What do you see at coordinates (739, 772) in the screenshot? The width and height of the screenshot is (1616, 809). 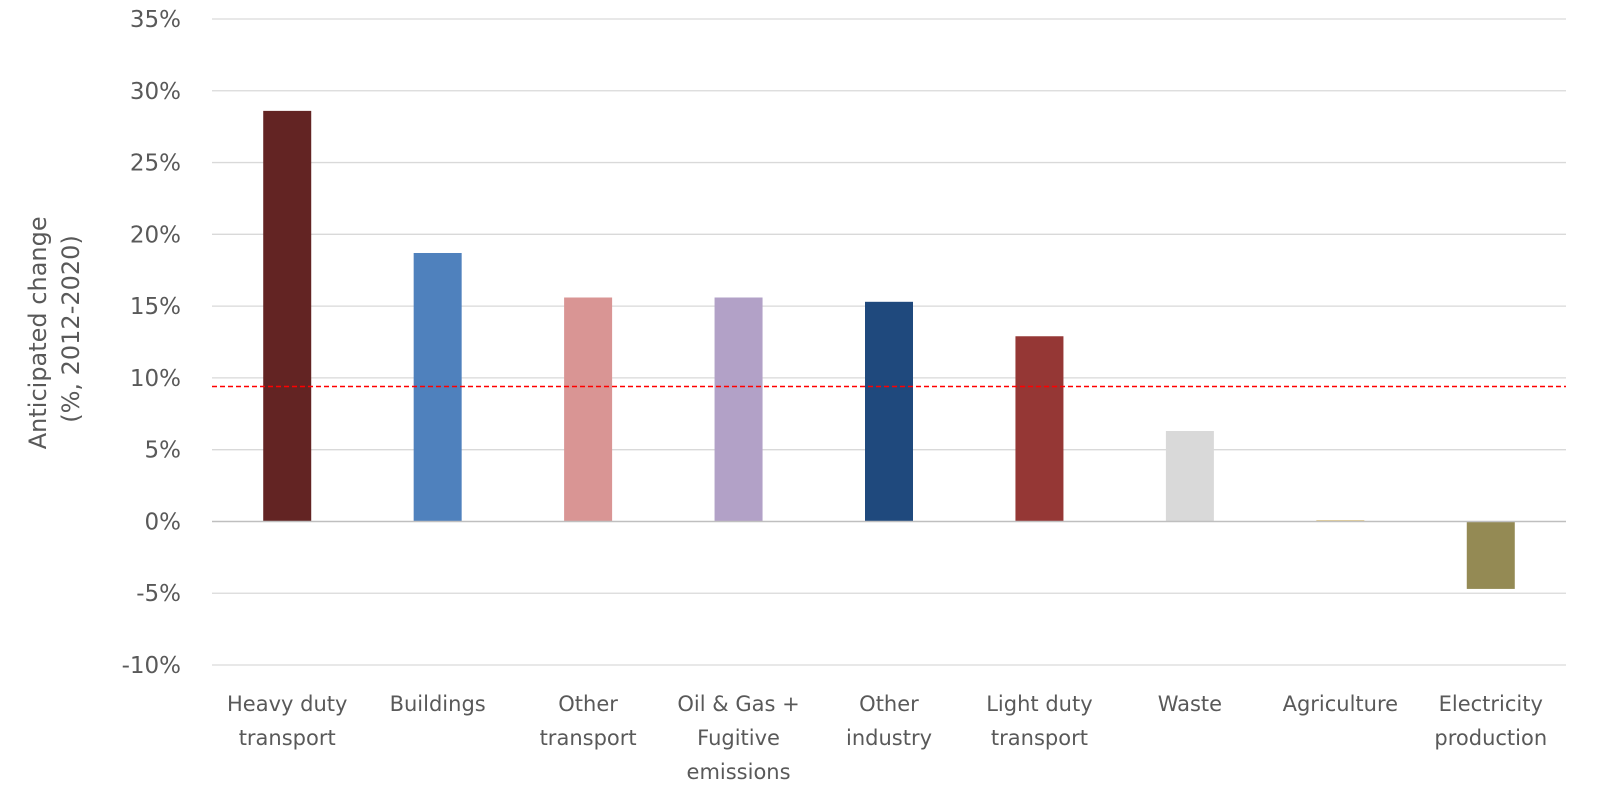 I see `x-tick-label: emissions` at bounding box center [739, 772].